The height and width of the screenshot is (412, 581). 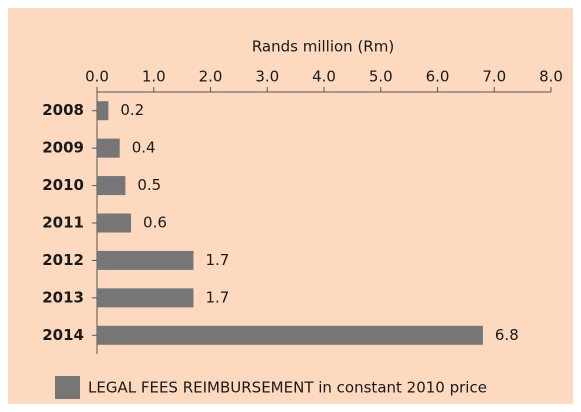 What do you see at coordinates (155, 223) in the screenshot?
I see `data-label: 0.6` at bounding box center [155, 223].